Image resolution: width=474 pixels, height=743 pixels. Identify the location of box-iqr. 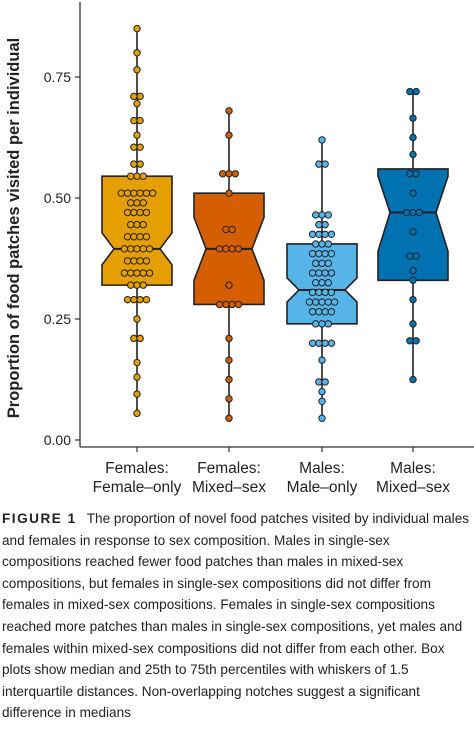
(413, 225).